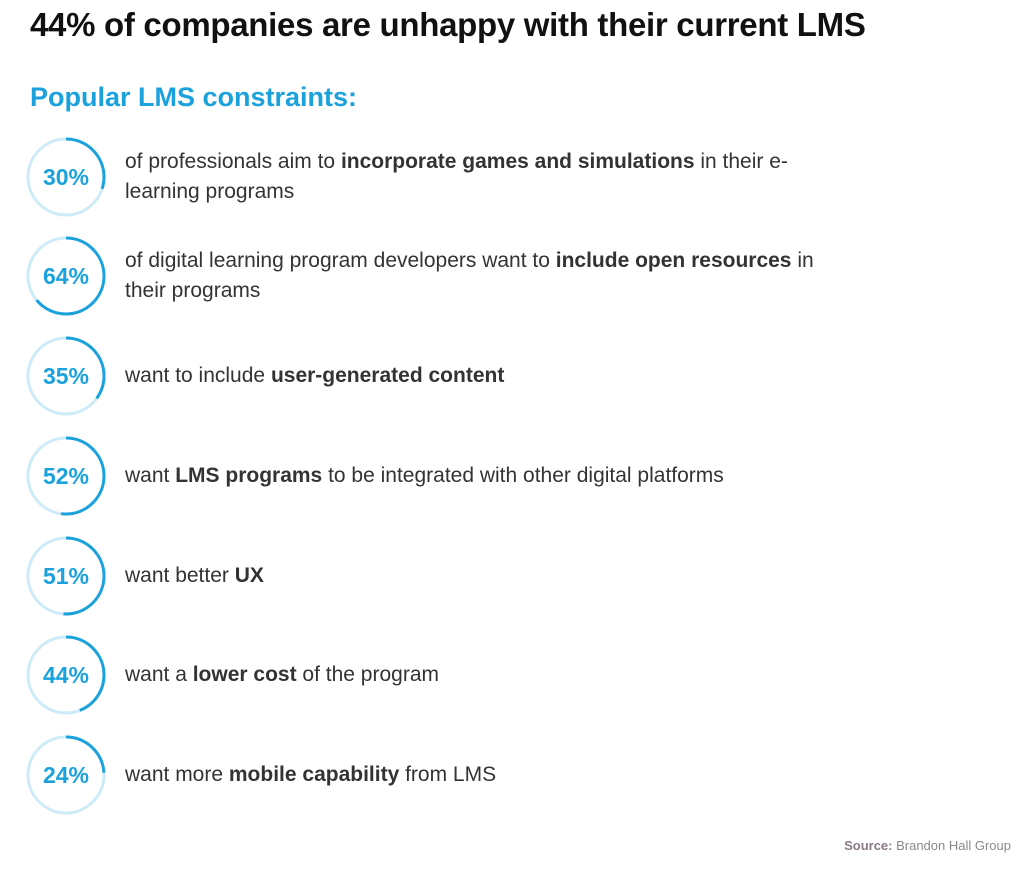 The height and width of the screenshot is (869, 1024). I want to click on percent-label: 44%, so click(66, 675).